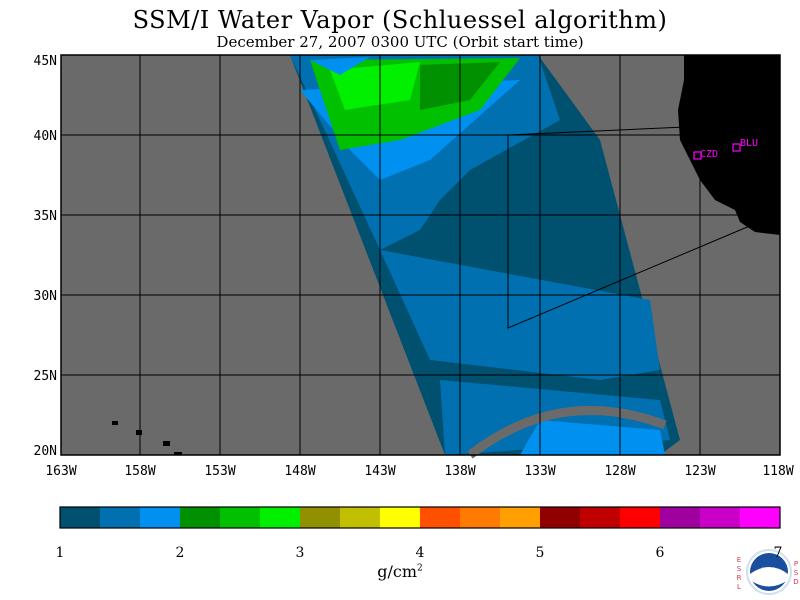 This screenshot has width=800, height=600. I want to click on colorbar-units: g/cm2, so click(400, 571).